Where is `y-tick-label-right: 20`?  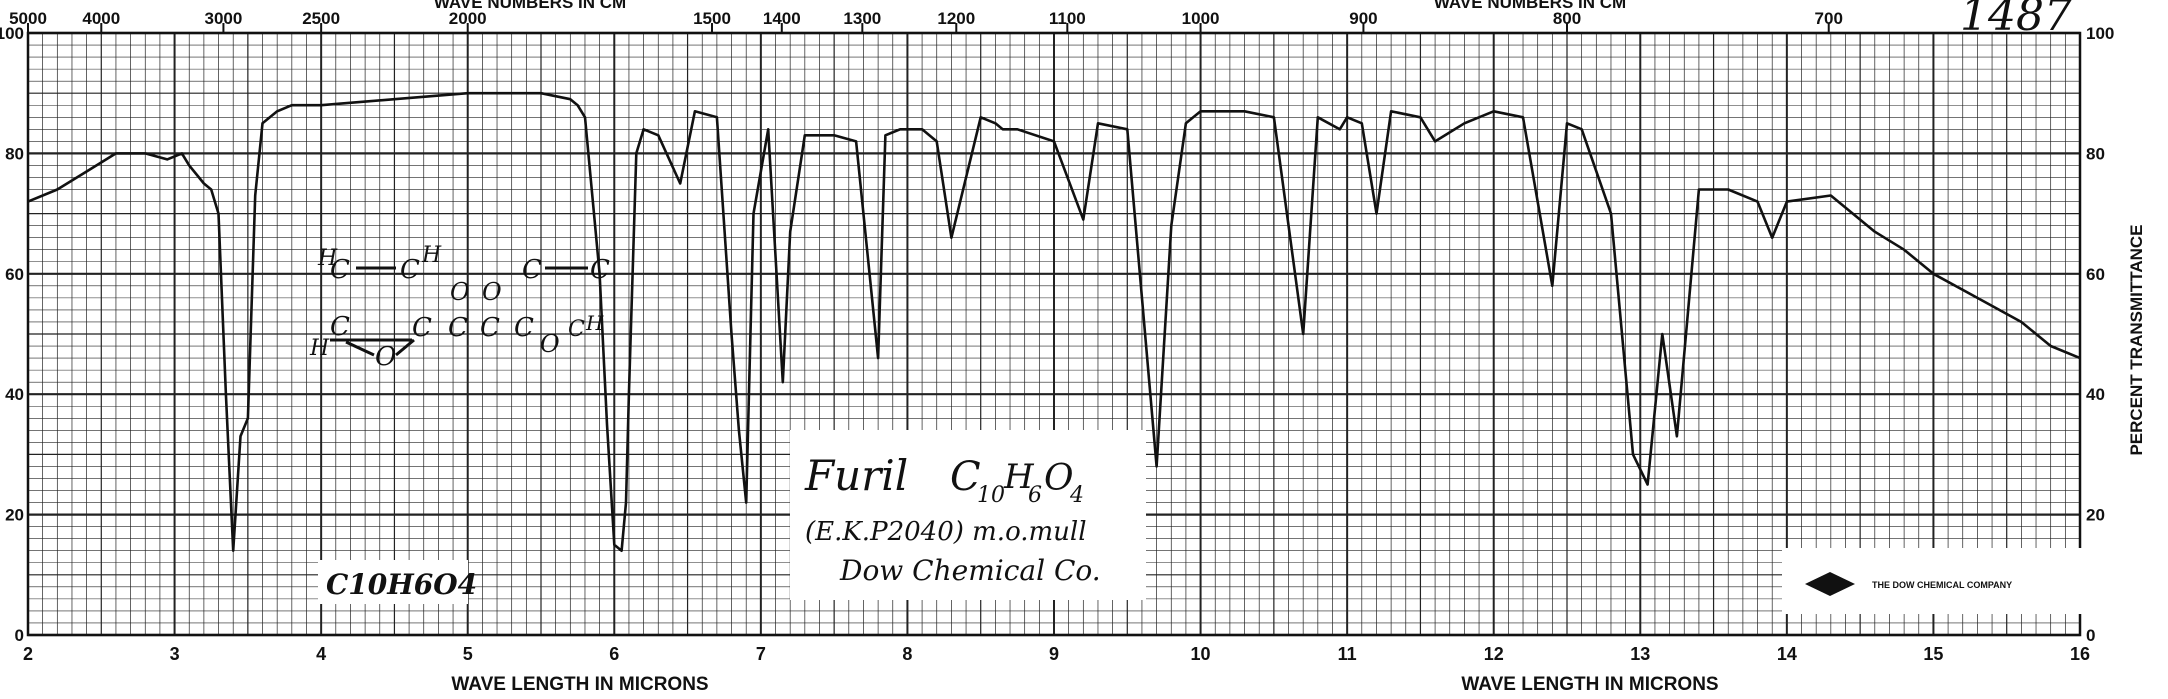
y-tick-label-right: 20 is located at coordinates (2095, 515).